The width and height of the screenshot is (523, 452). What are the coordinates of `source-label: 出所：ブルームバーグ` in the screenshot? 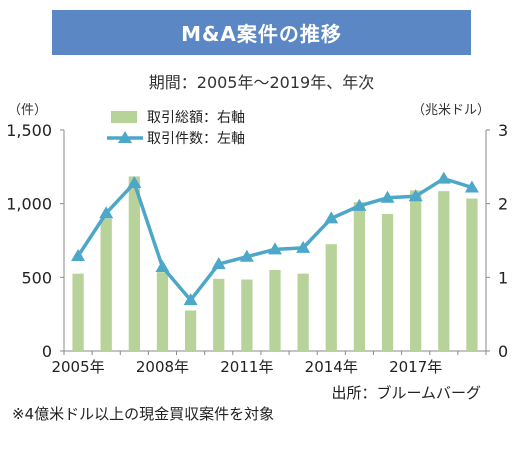 It's located at (406, 393).